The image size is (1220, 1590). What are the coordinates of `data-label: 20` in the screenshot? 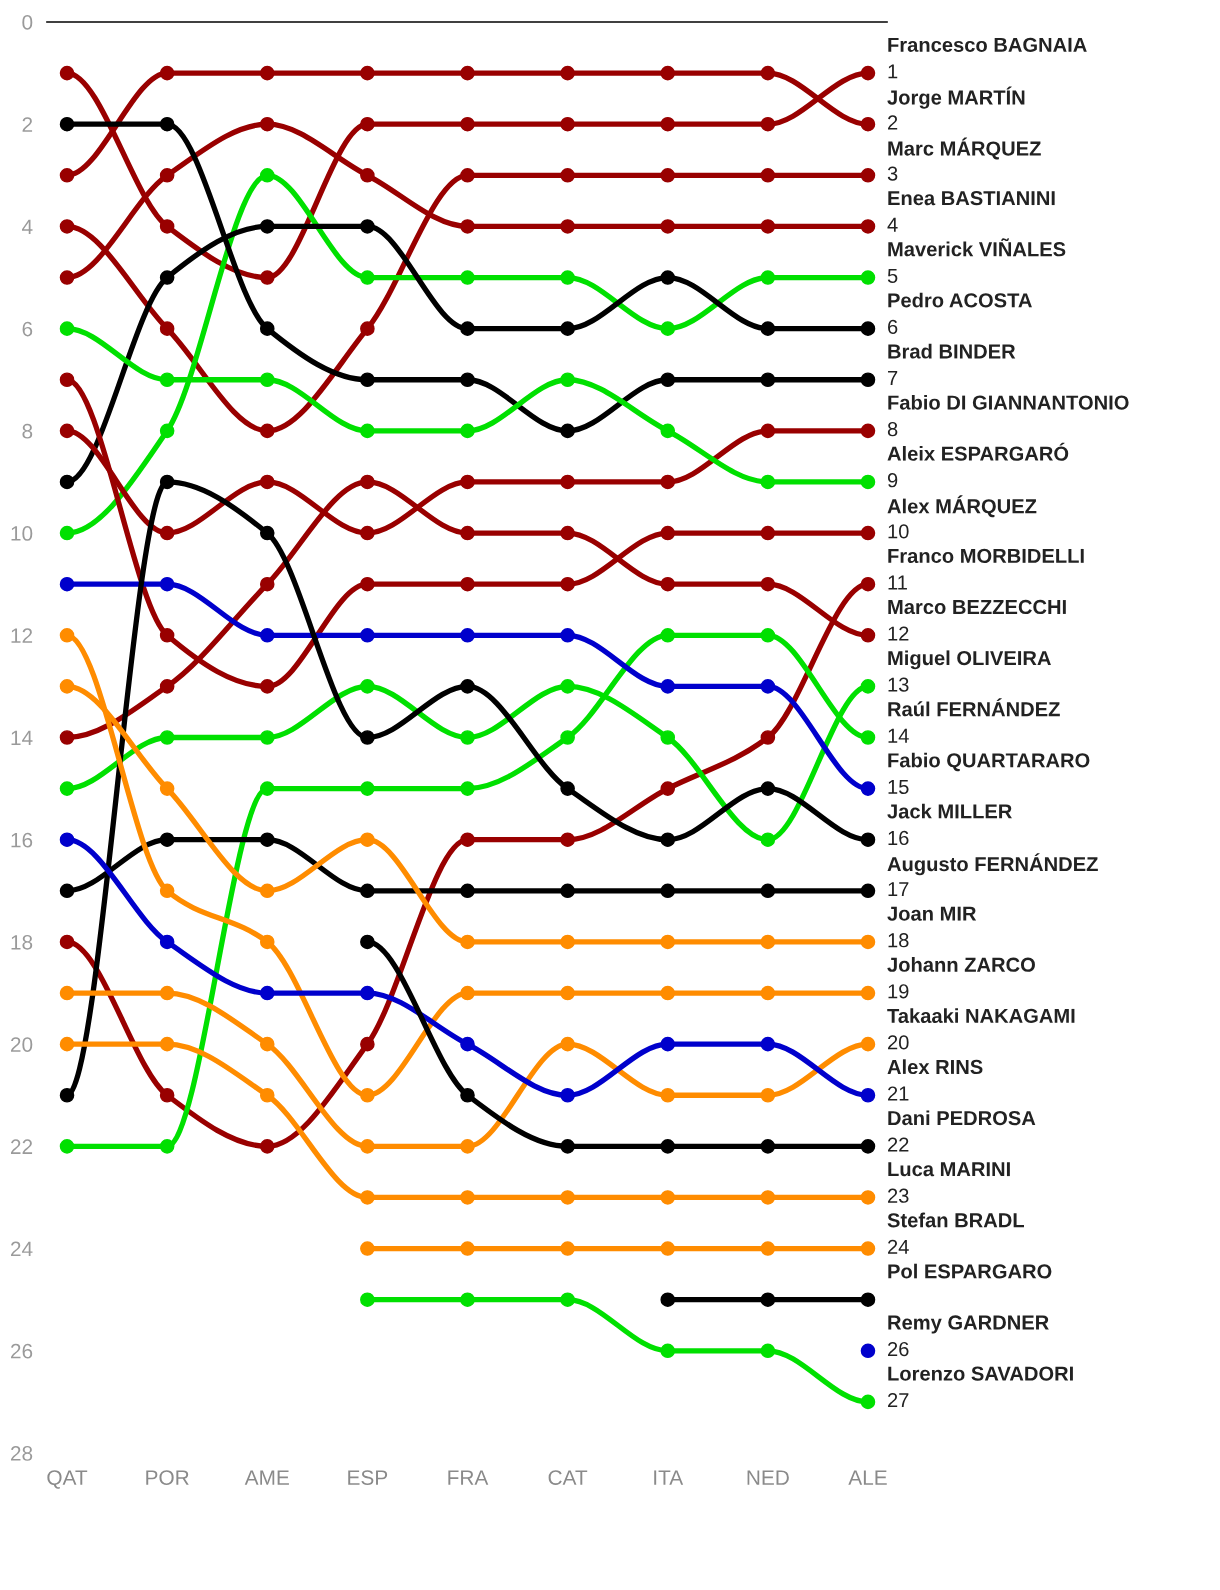 It's located at (898, 1042).